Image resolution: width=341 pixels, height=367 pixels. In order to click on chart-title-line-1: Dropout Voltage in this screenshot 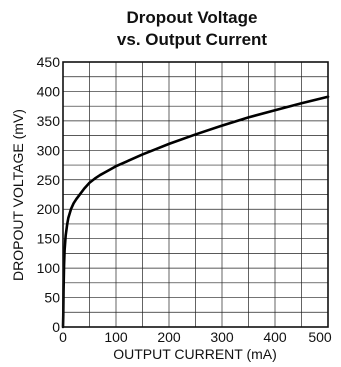, I will do `click(192, 17)`.